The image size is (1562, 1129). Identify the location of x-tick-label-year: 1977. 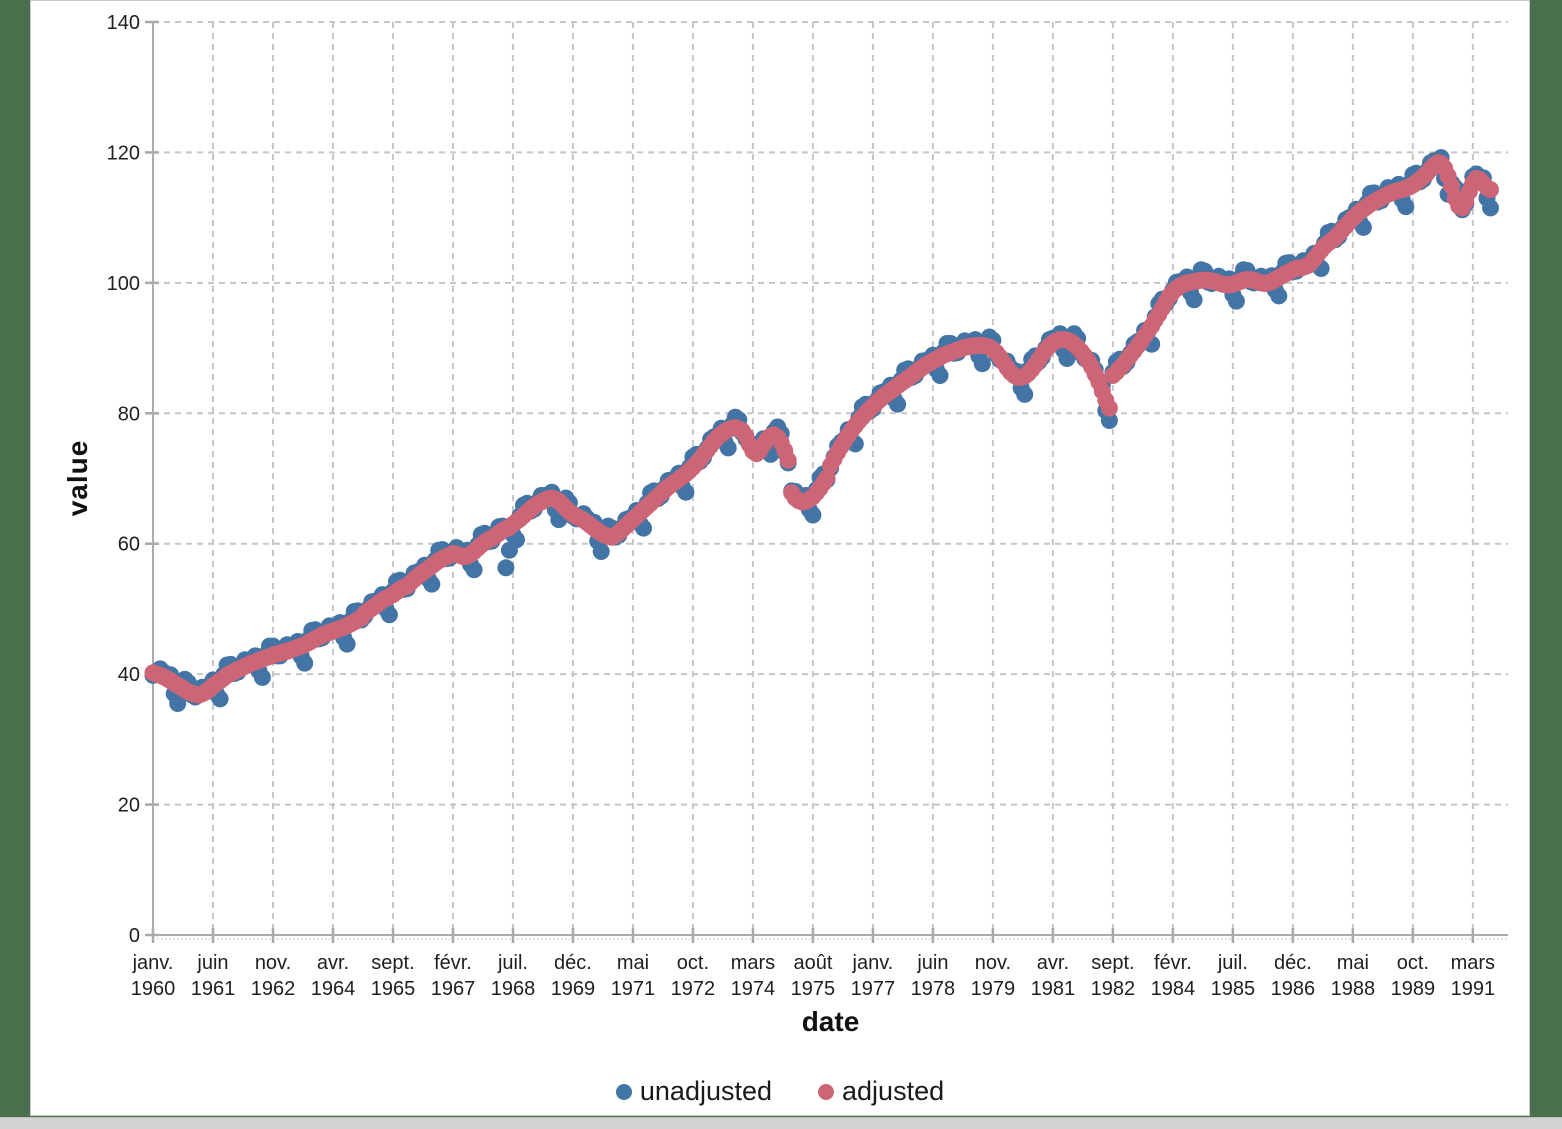
(873, 989).